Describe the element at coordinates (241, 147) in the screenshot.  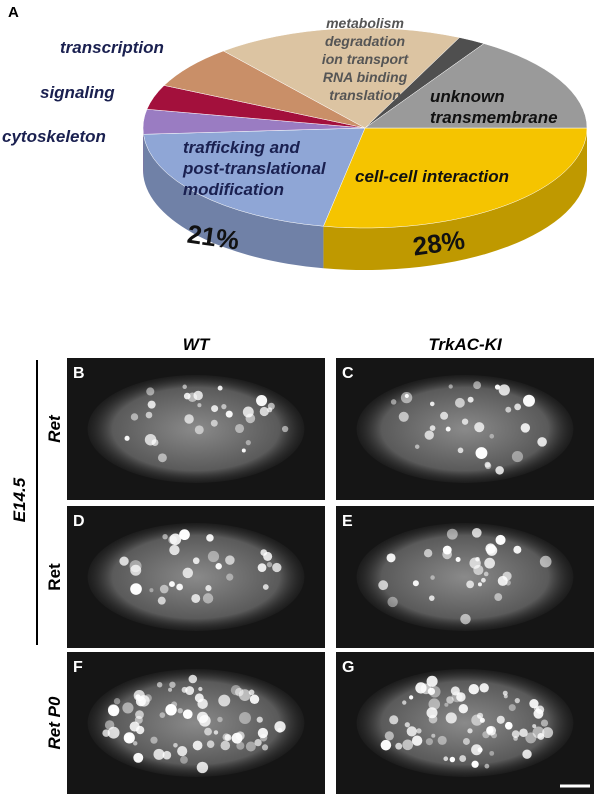
I see `slice-label: trafficking and` at that location.